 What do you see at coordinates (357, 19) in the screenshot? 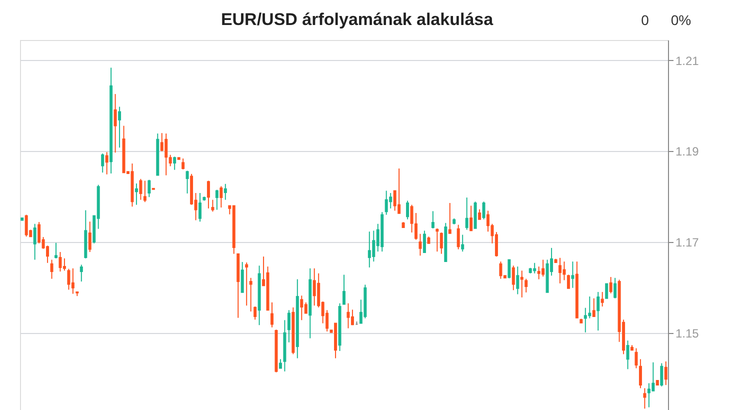
I see `chart-title: EUR/USD árfolyamának alakulása` at bounding box center [357, 19].